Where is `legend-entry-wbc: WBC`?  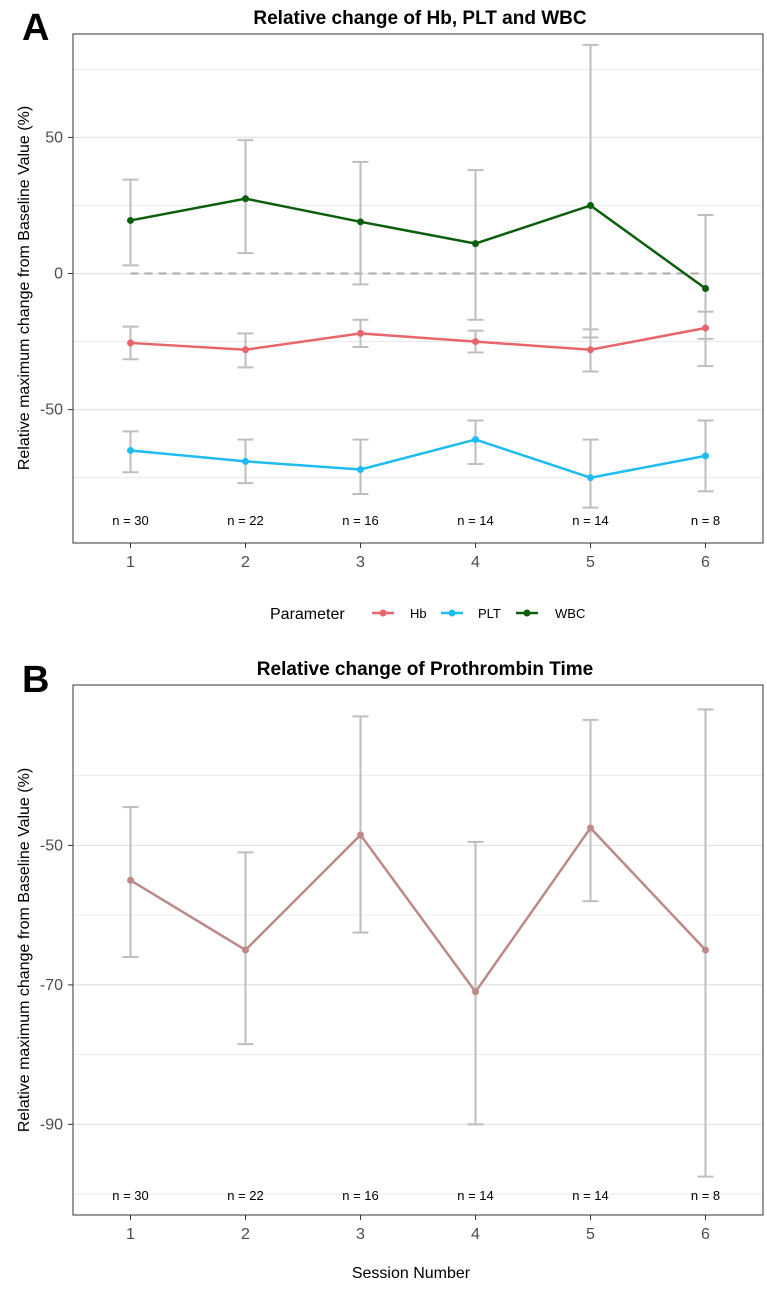 legend-entry-wbc: WBC is located at coordinates (550, 613).